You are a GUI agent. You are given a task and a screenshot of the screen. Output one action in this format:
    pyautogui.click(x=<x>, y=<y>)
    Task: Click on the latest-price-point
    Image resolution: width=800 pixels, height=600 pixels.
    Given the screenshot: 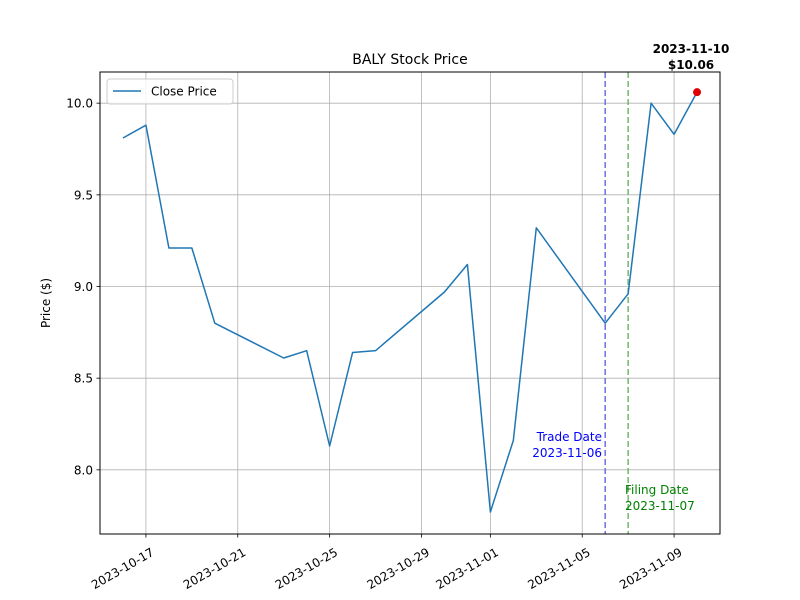 What is the action you would take?
    pyautogui.click(x=697, y=92)
    